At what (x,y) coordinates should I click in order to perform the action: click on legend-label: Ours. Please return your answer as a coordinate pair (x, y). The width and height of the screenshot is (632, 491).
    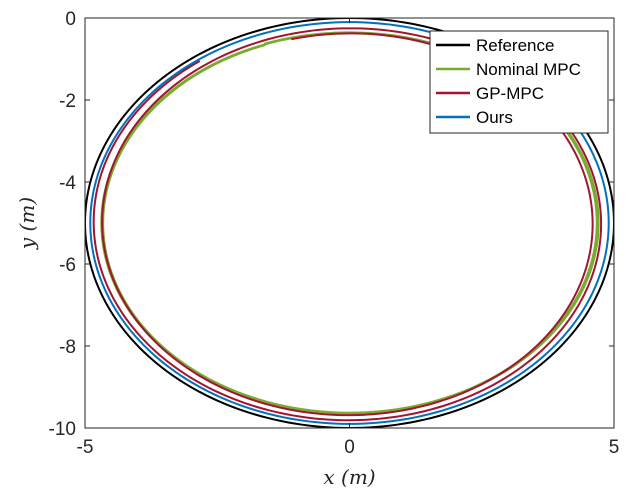
    Looking at the image, I should click on (494, 117).